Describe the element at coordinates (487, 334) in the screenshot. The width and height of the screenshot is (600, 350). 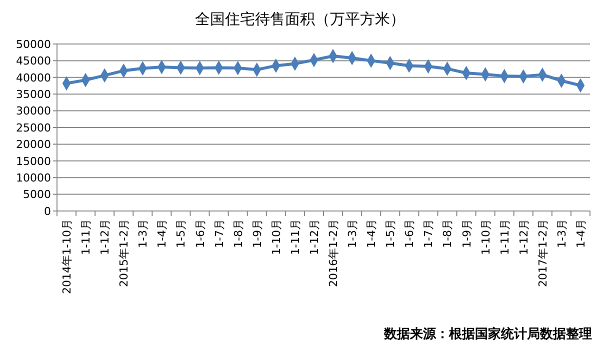
I see `source-note: 数据来源：根据国家统计局数据整理` at that location.